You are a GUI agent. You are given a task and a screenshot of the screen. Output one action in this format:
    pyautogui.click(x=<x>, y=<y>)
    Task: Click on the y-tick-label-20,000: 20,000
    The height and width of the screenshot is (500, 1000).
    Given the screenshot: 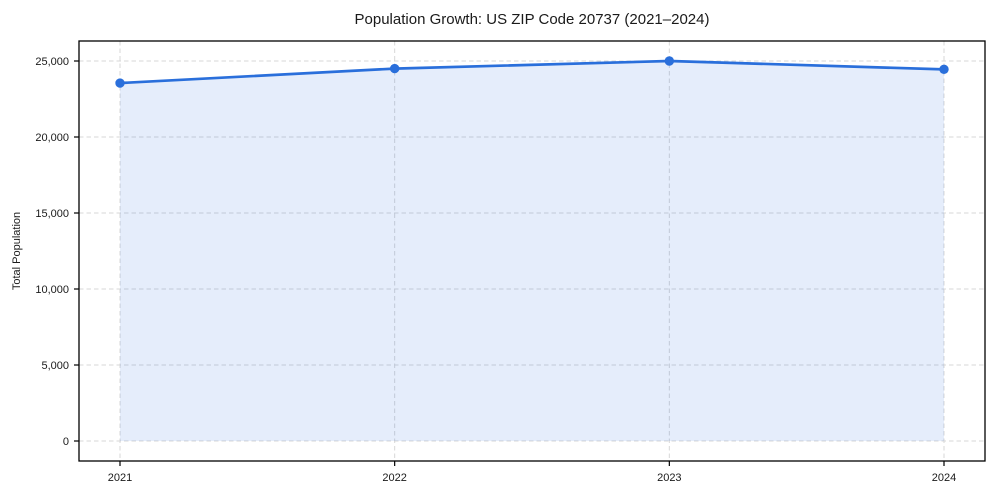 What is the action you would take?
    pyautogui.click(x=52, y=138)
    